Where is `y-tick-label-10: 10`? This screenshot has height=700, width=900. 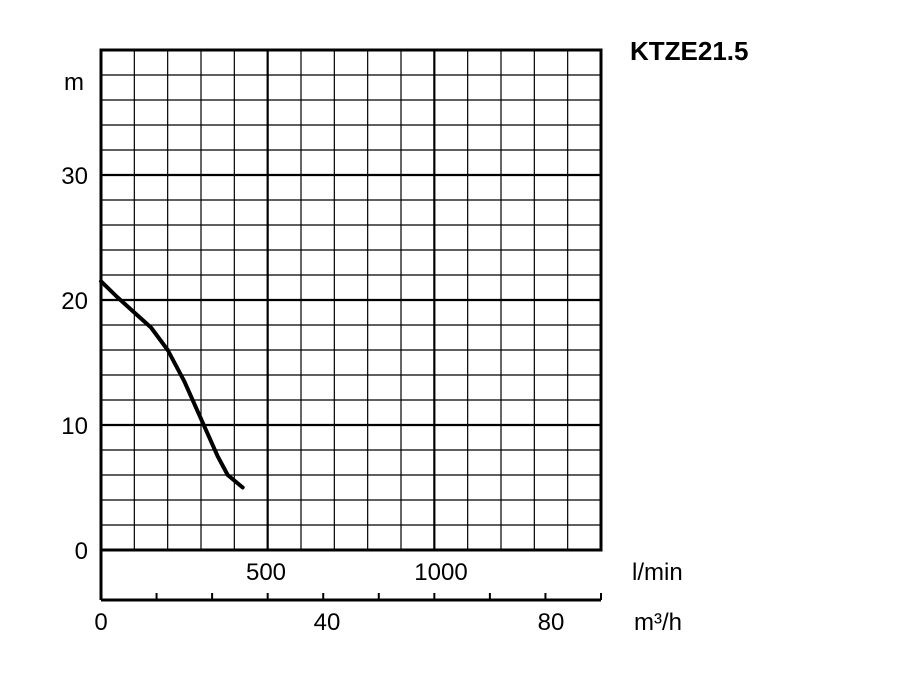 y-tick-label-10: 10 is located at coordinates (74, 426).